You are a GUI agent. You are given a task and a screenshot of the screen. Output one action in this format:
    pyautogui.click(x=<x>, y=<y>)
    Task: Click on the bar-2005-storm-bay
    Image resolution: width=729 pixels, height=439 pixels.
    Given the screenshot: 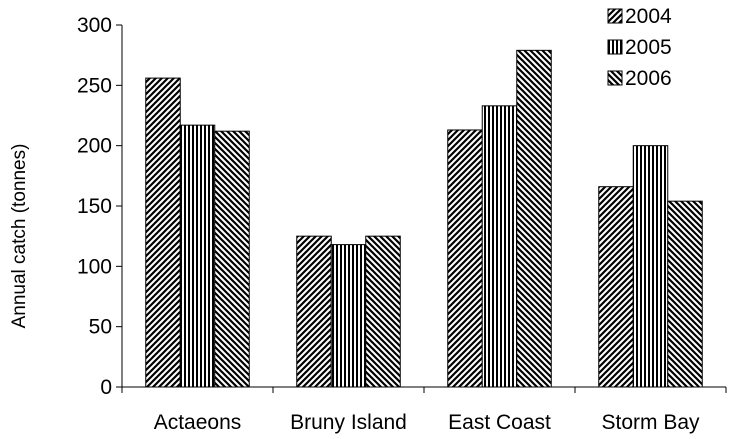 What is the action you would take?
    pyautogui.click(x=650, y=266)
    